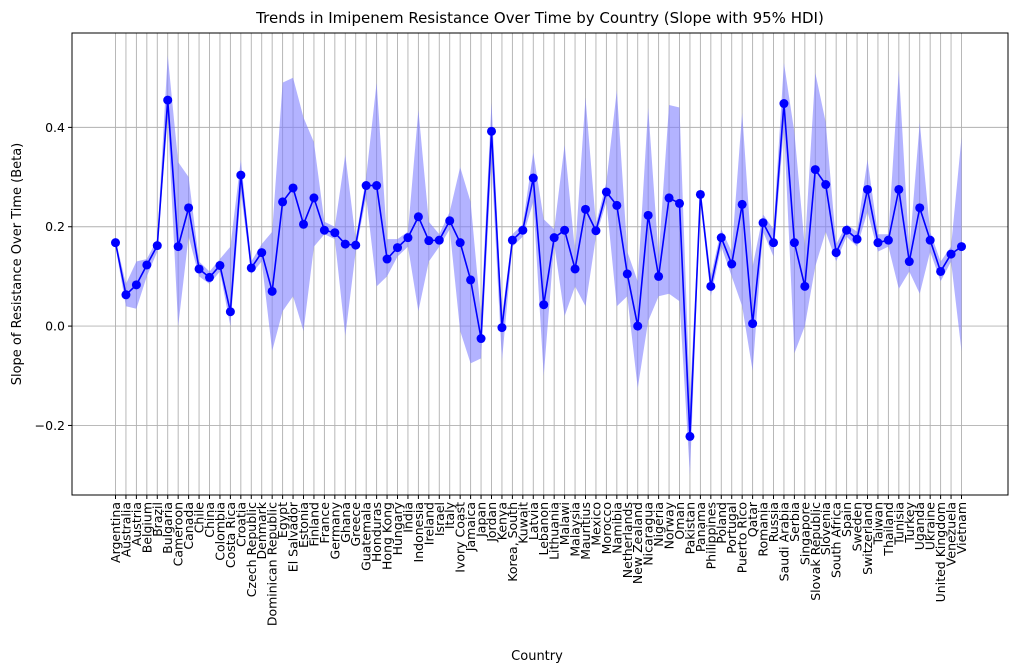  What do you see at coordinates (804, 533) in the screenshot?
I see `x-tick-label: Singapore` at bounding box center [804, 533].